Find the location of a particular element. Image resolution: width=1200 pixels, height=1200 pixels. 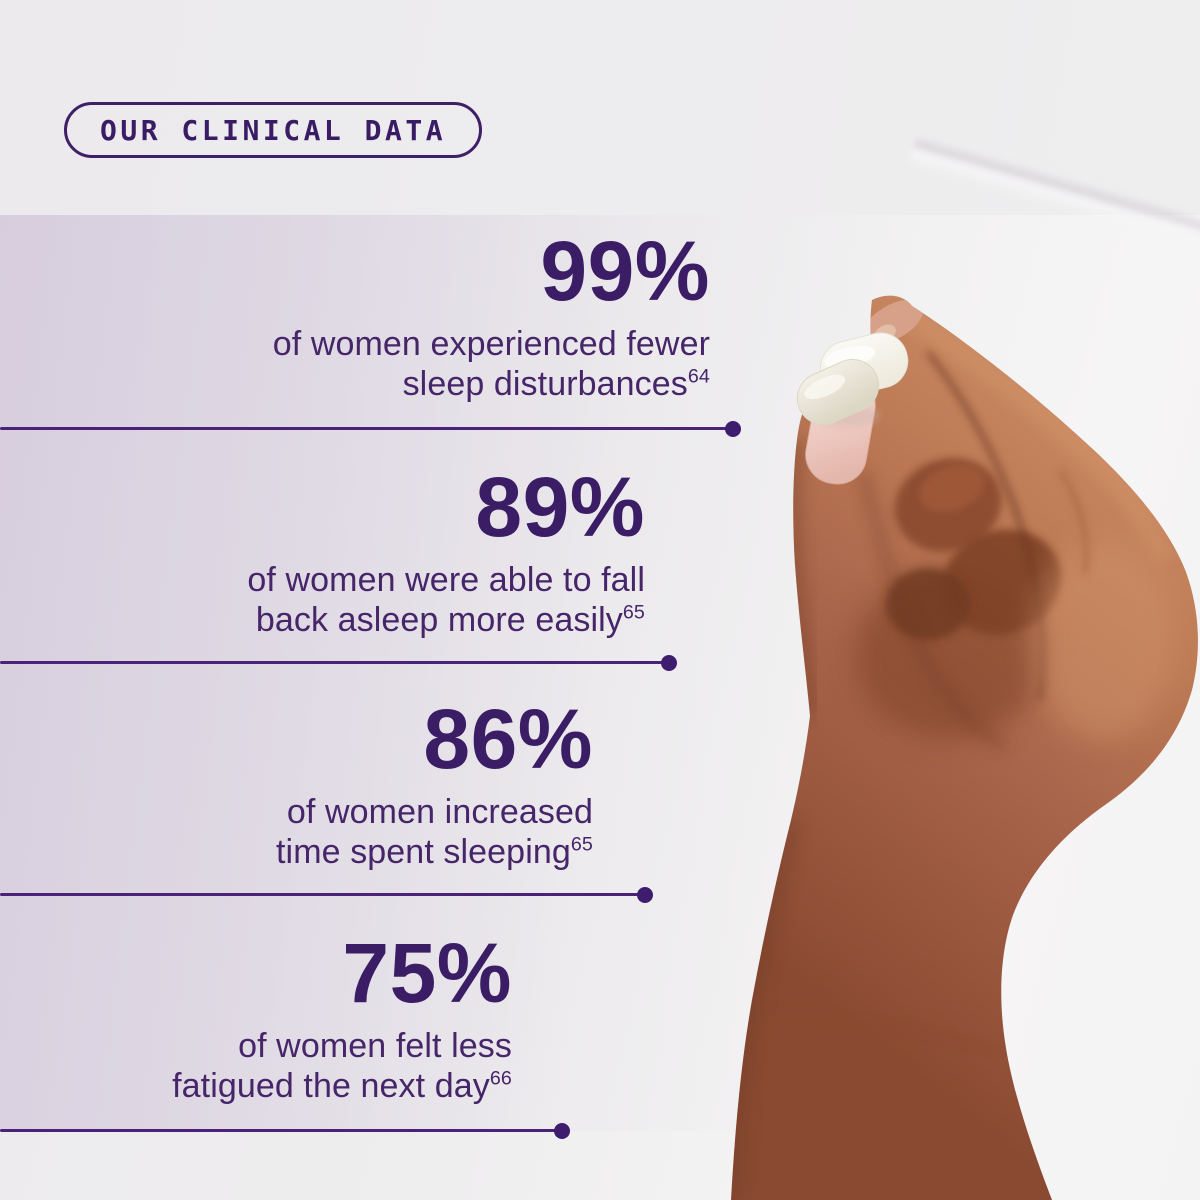

stat-description-line1: of women experienced fewer is located at coordinates (491, 343).